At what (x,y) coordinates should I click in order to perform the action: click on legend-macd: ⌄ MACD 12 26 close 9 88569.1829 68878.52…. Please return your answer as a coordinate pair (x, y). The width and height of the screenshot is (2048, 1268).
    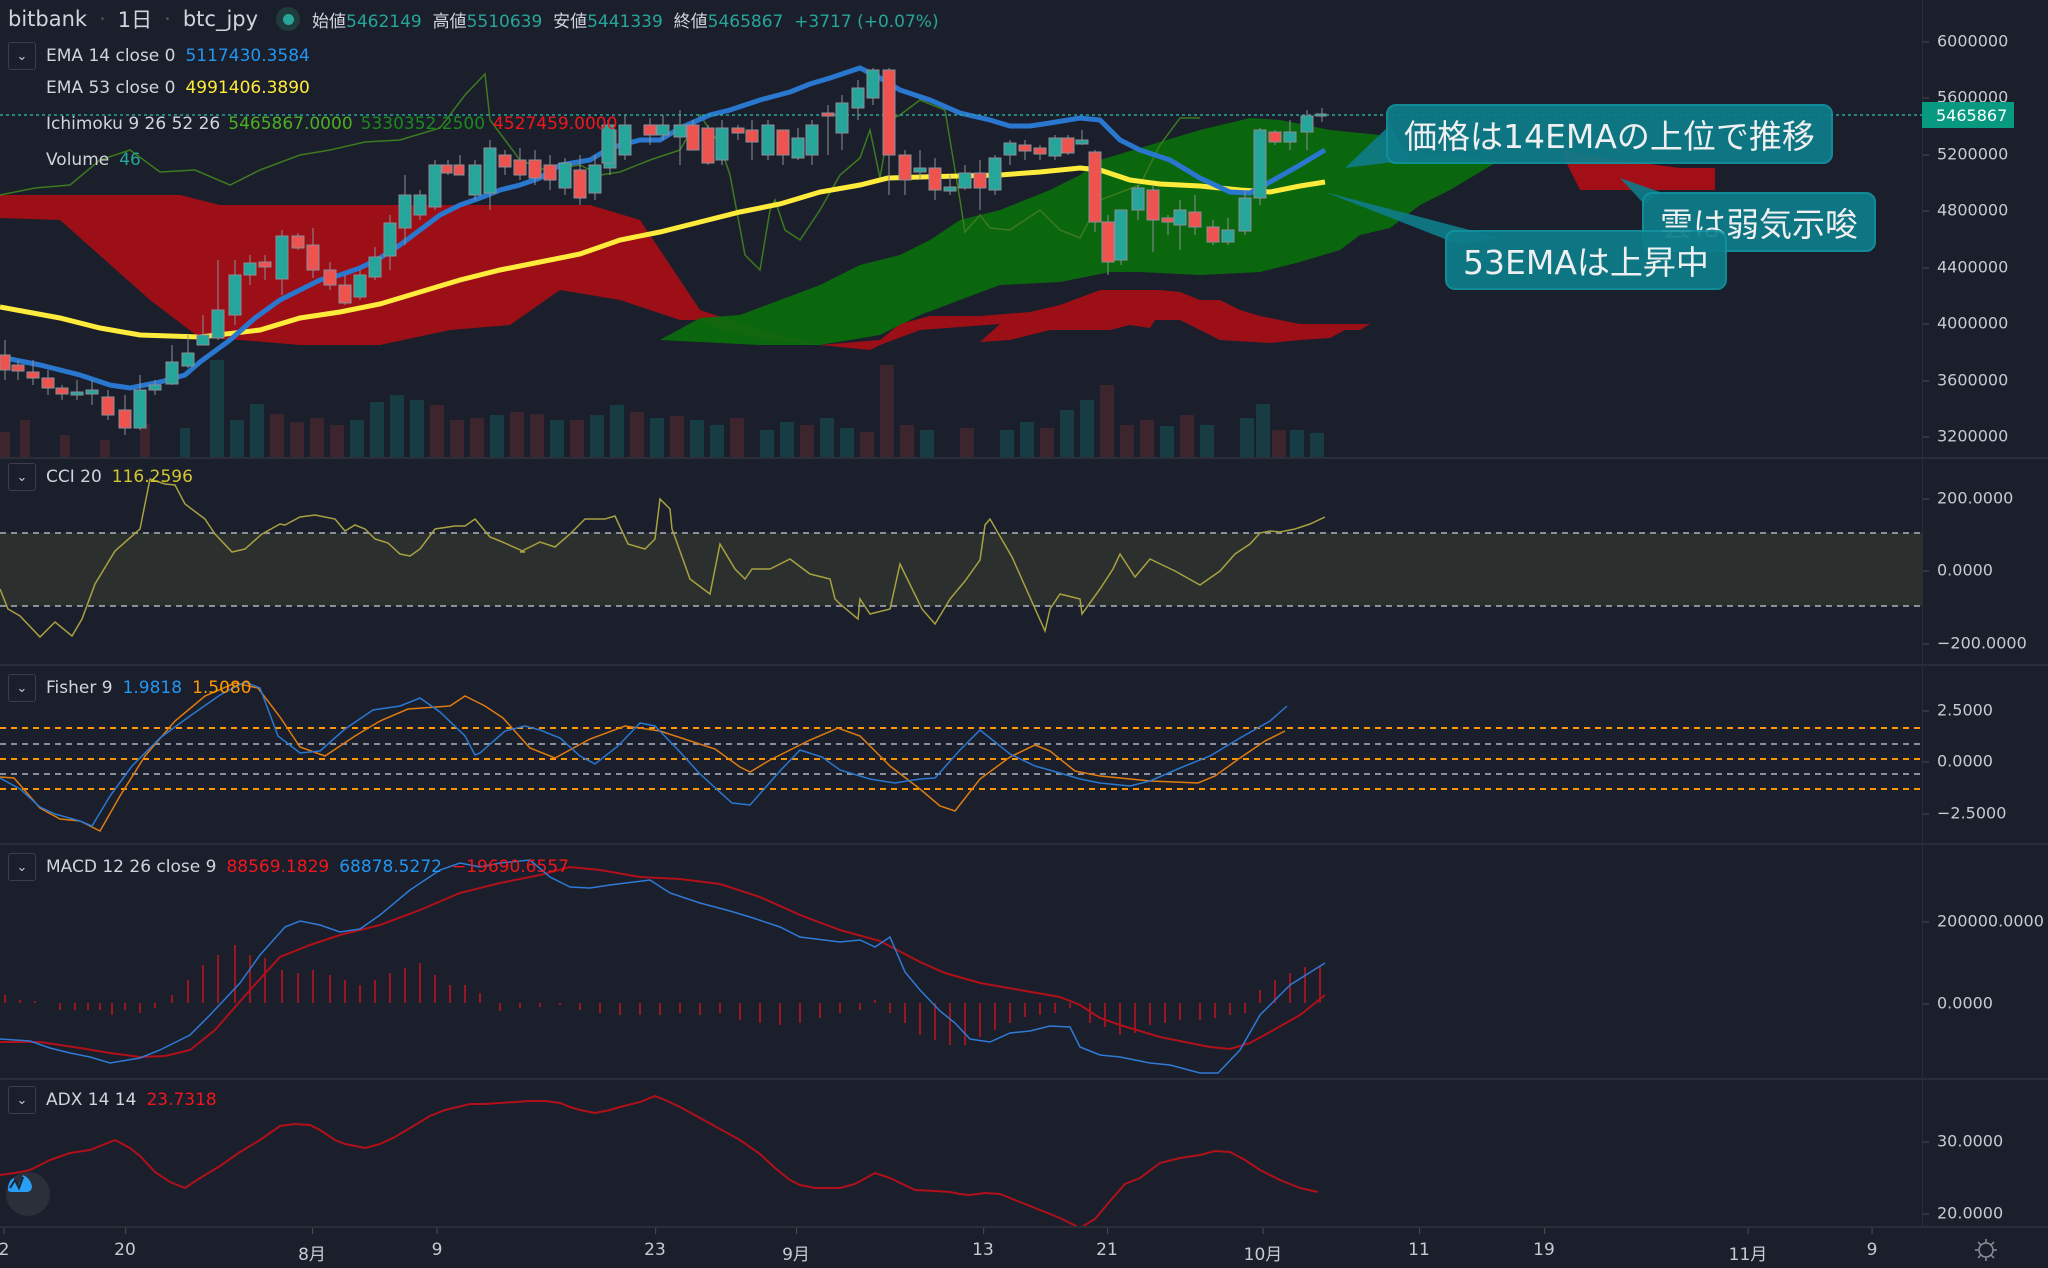
    Looking at the image, I should click on (288, 867).